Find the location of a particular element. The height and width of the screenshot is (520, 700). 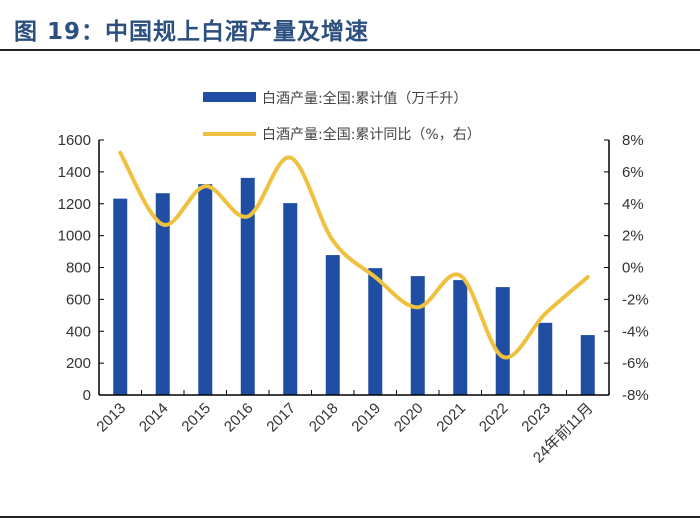

left-tick-label: 400 is located at coordinates (78, 331).